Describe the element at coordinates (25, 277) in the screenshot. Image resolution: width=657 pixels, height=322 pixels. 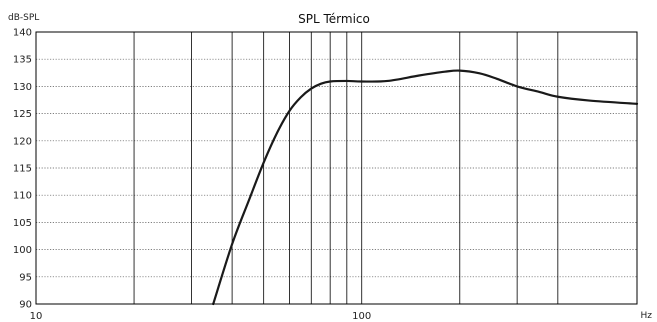
I see `y-tick-label: 95` at that location.